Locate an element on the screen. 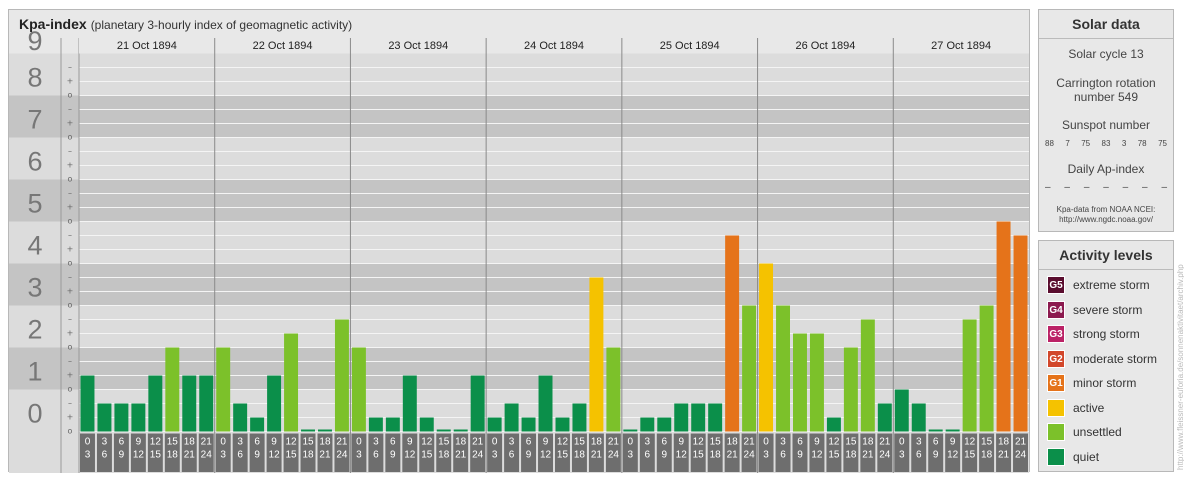  ap-index-values: – – – – – – – is located at coordinates (1106, 187).